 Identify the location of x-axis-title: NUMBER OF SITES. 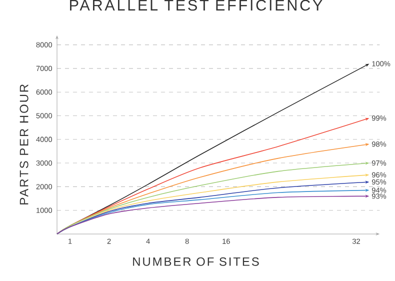
(196, 261).